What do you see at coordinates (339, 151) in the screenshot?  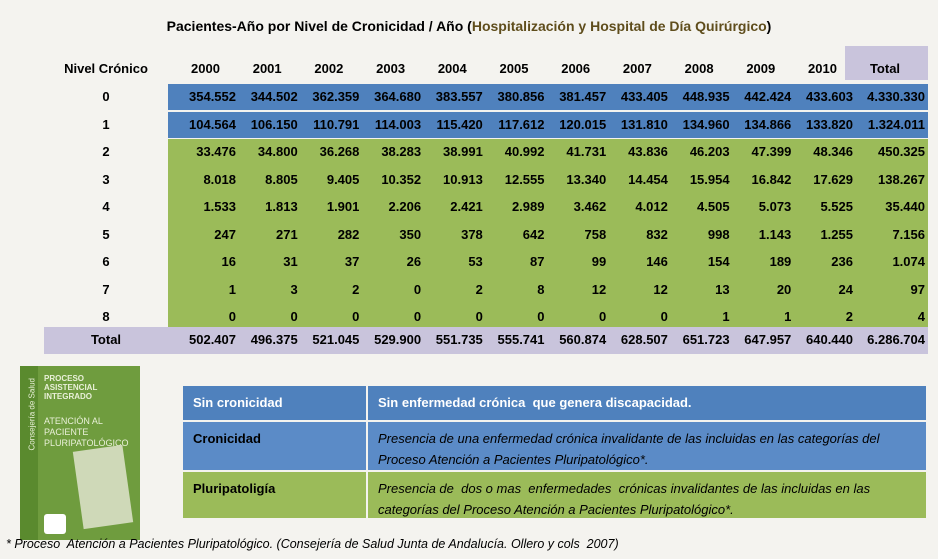 I see `table-cell: 36.268` at bounding box center [339, 151].